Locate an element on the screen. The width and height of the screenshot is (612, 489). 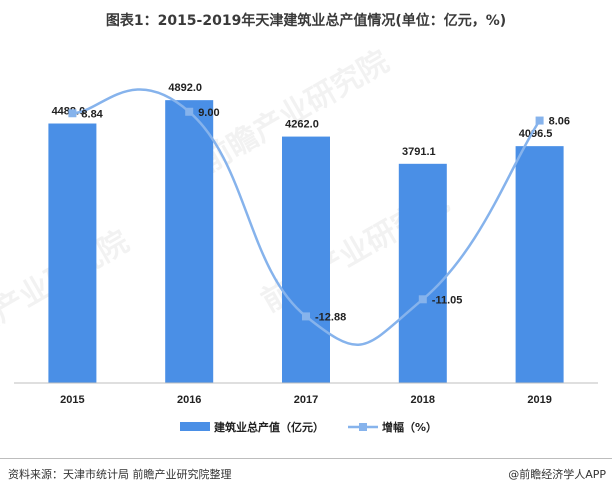
growth-point-2015 is located at coordinates (72, 113).